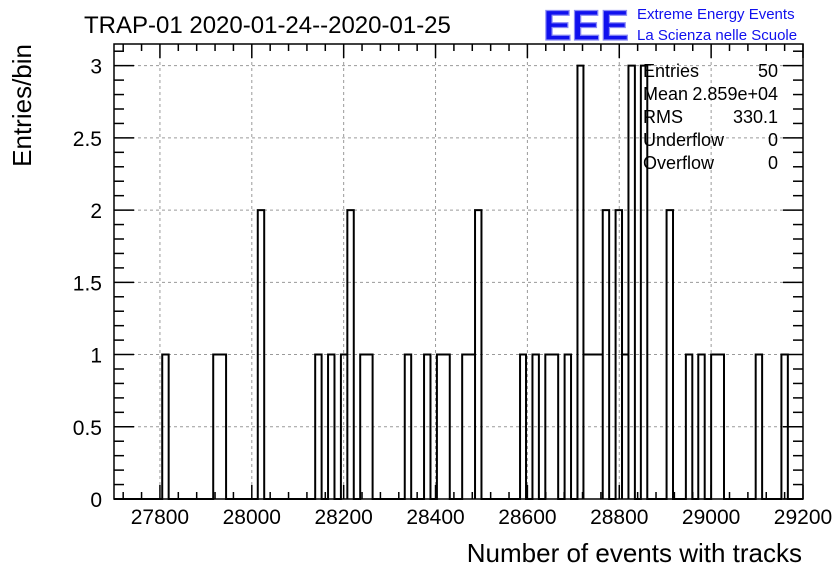 The width and height of the screenshot is (836, 572). I want to click on stats-value-underflow: 0, so click(773, 140).